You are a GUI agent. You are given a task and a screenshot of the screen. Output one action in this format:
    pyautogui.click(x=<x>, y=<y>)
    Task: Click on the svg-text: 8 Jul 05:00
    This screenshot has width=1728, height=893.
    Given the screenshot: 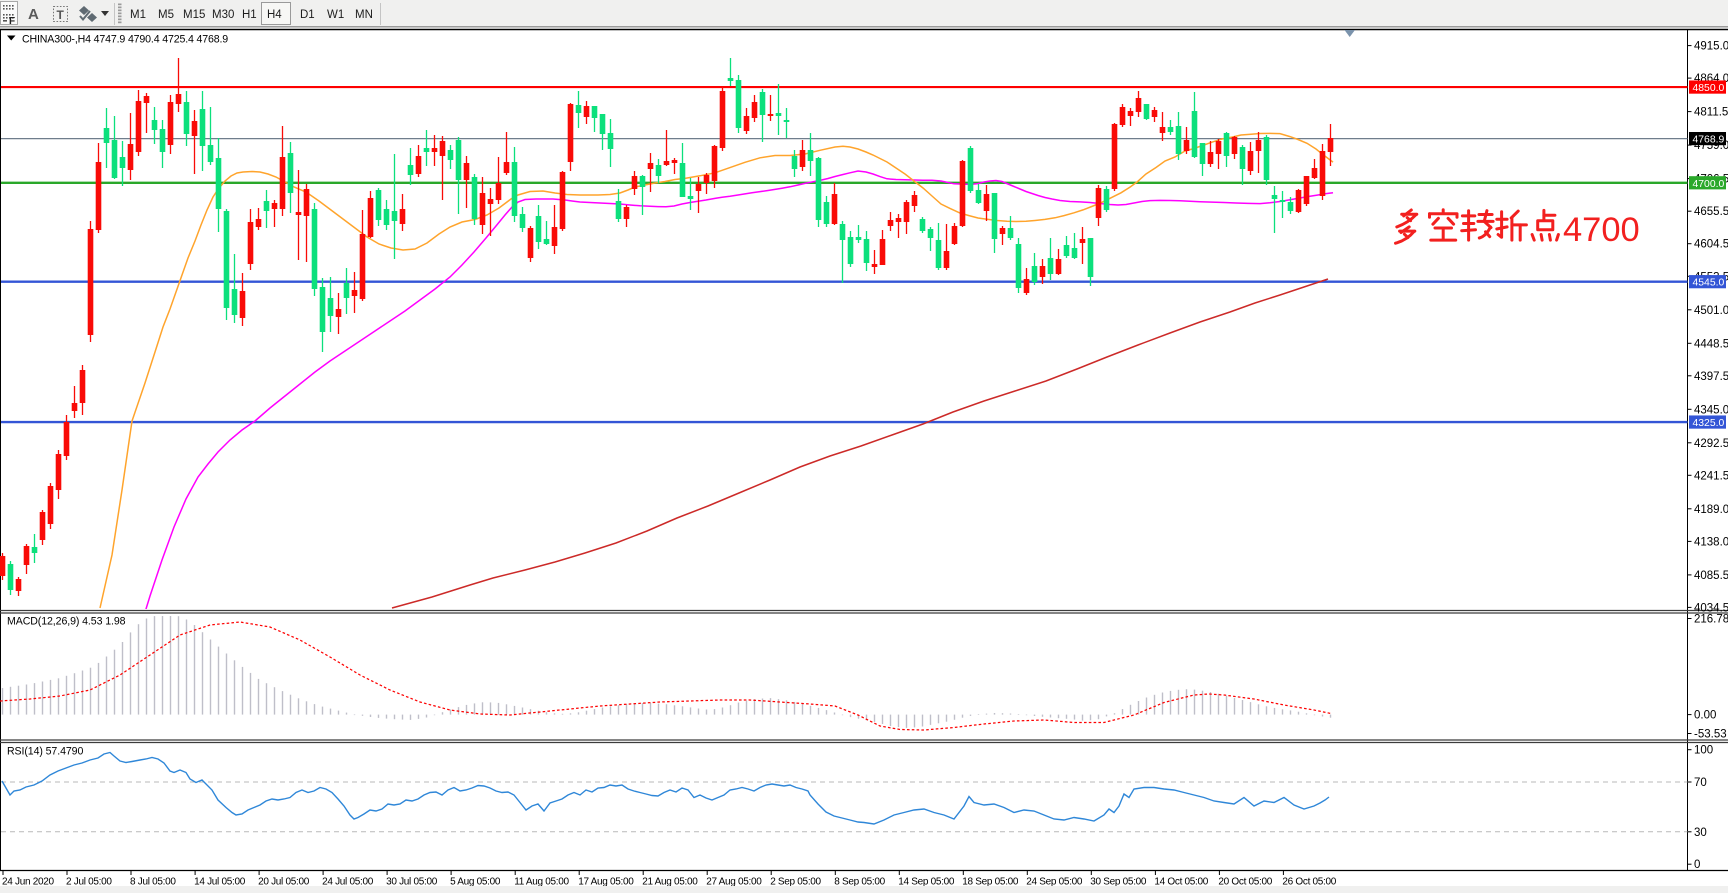 What is the action you would take?
    pyautogui.click(x=153, y=882)
    